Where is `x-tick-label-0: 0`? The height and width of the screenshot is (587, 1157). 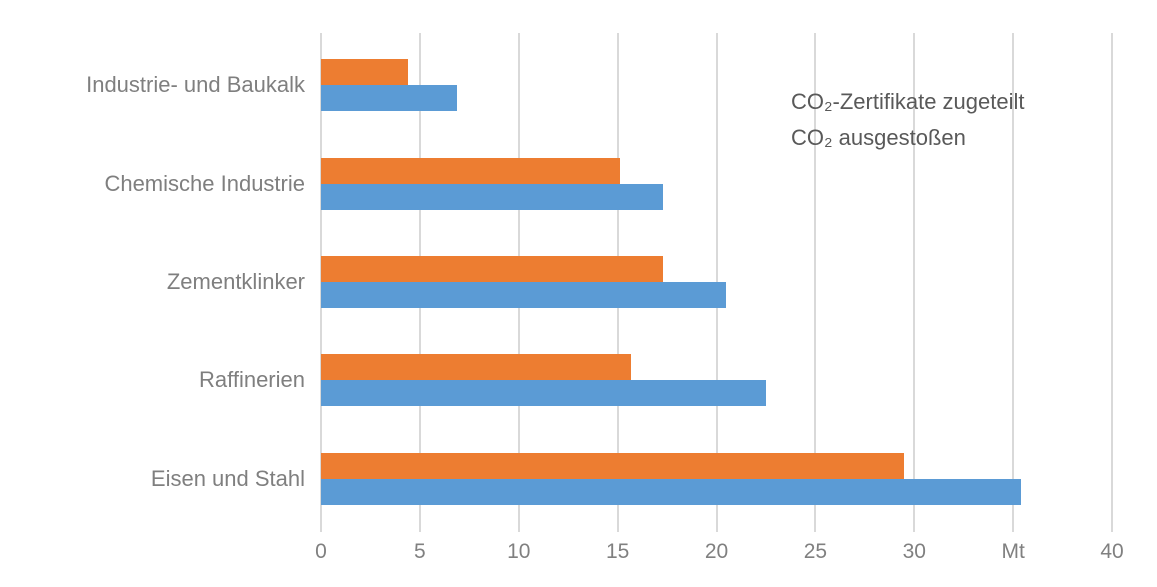
x-tick-label-0: 0 is located at coordinates (321, 551).